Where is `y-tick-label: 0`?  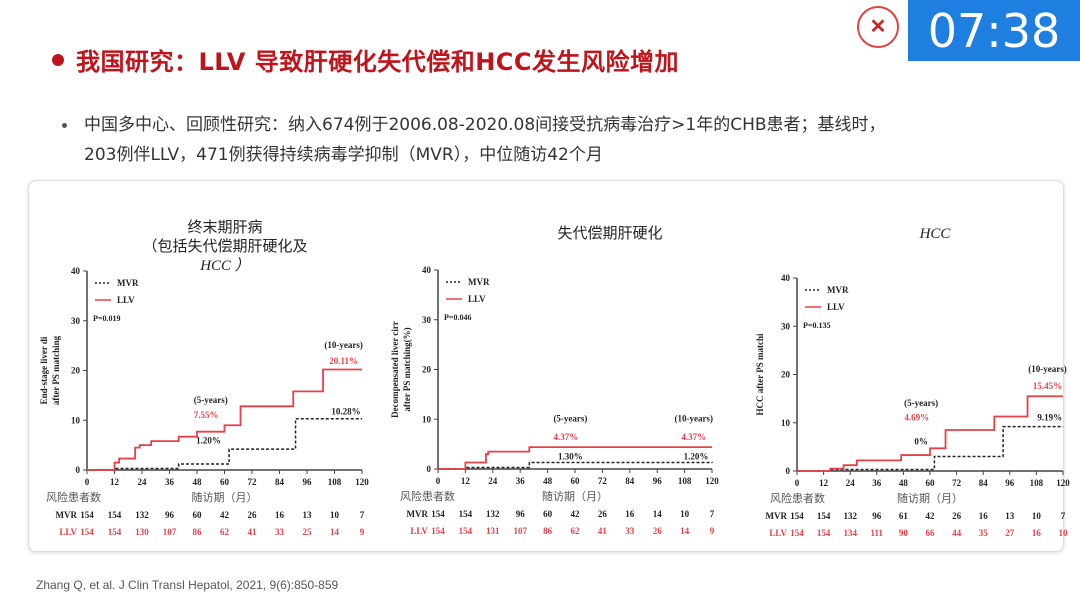
y-tick-label: 0 is located at coordinates (429, 469).